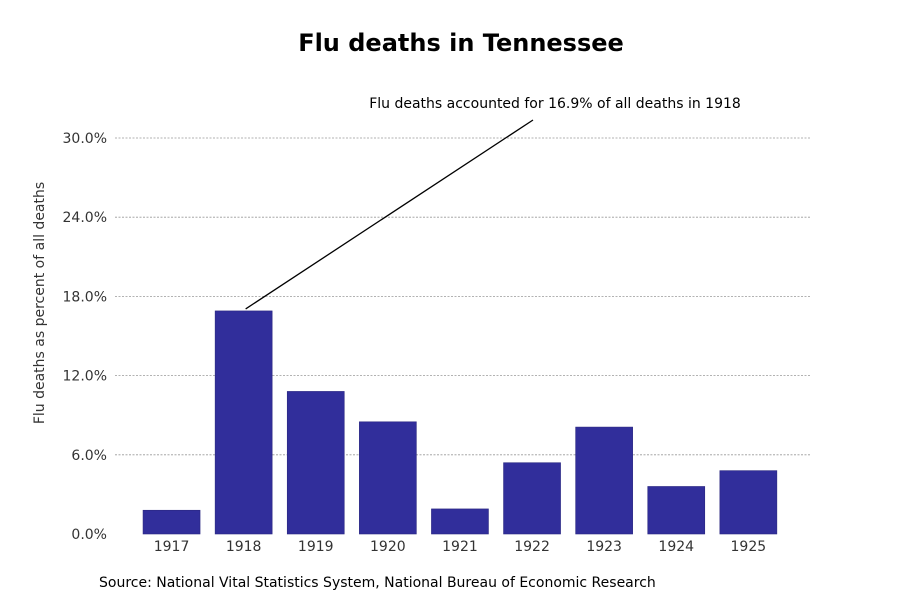 This screenshot has width=900, height=600. I want to click on y-tick-label: 12.0%, so click(85, 377).